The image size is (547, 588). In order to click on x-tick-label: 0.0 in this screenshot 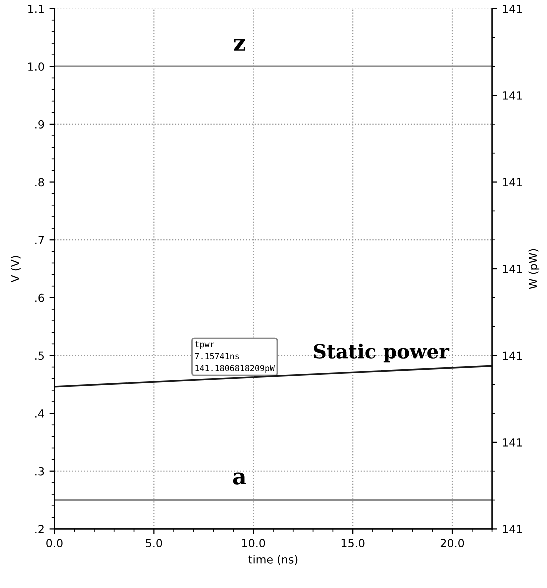, I will do `click(54, 543)`.